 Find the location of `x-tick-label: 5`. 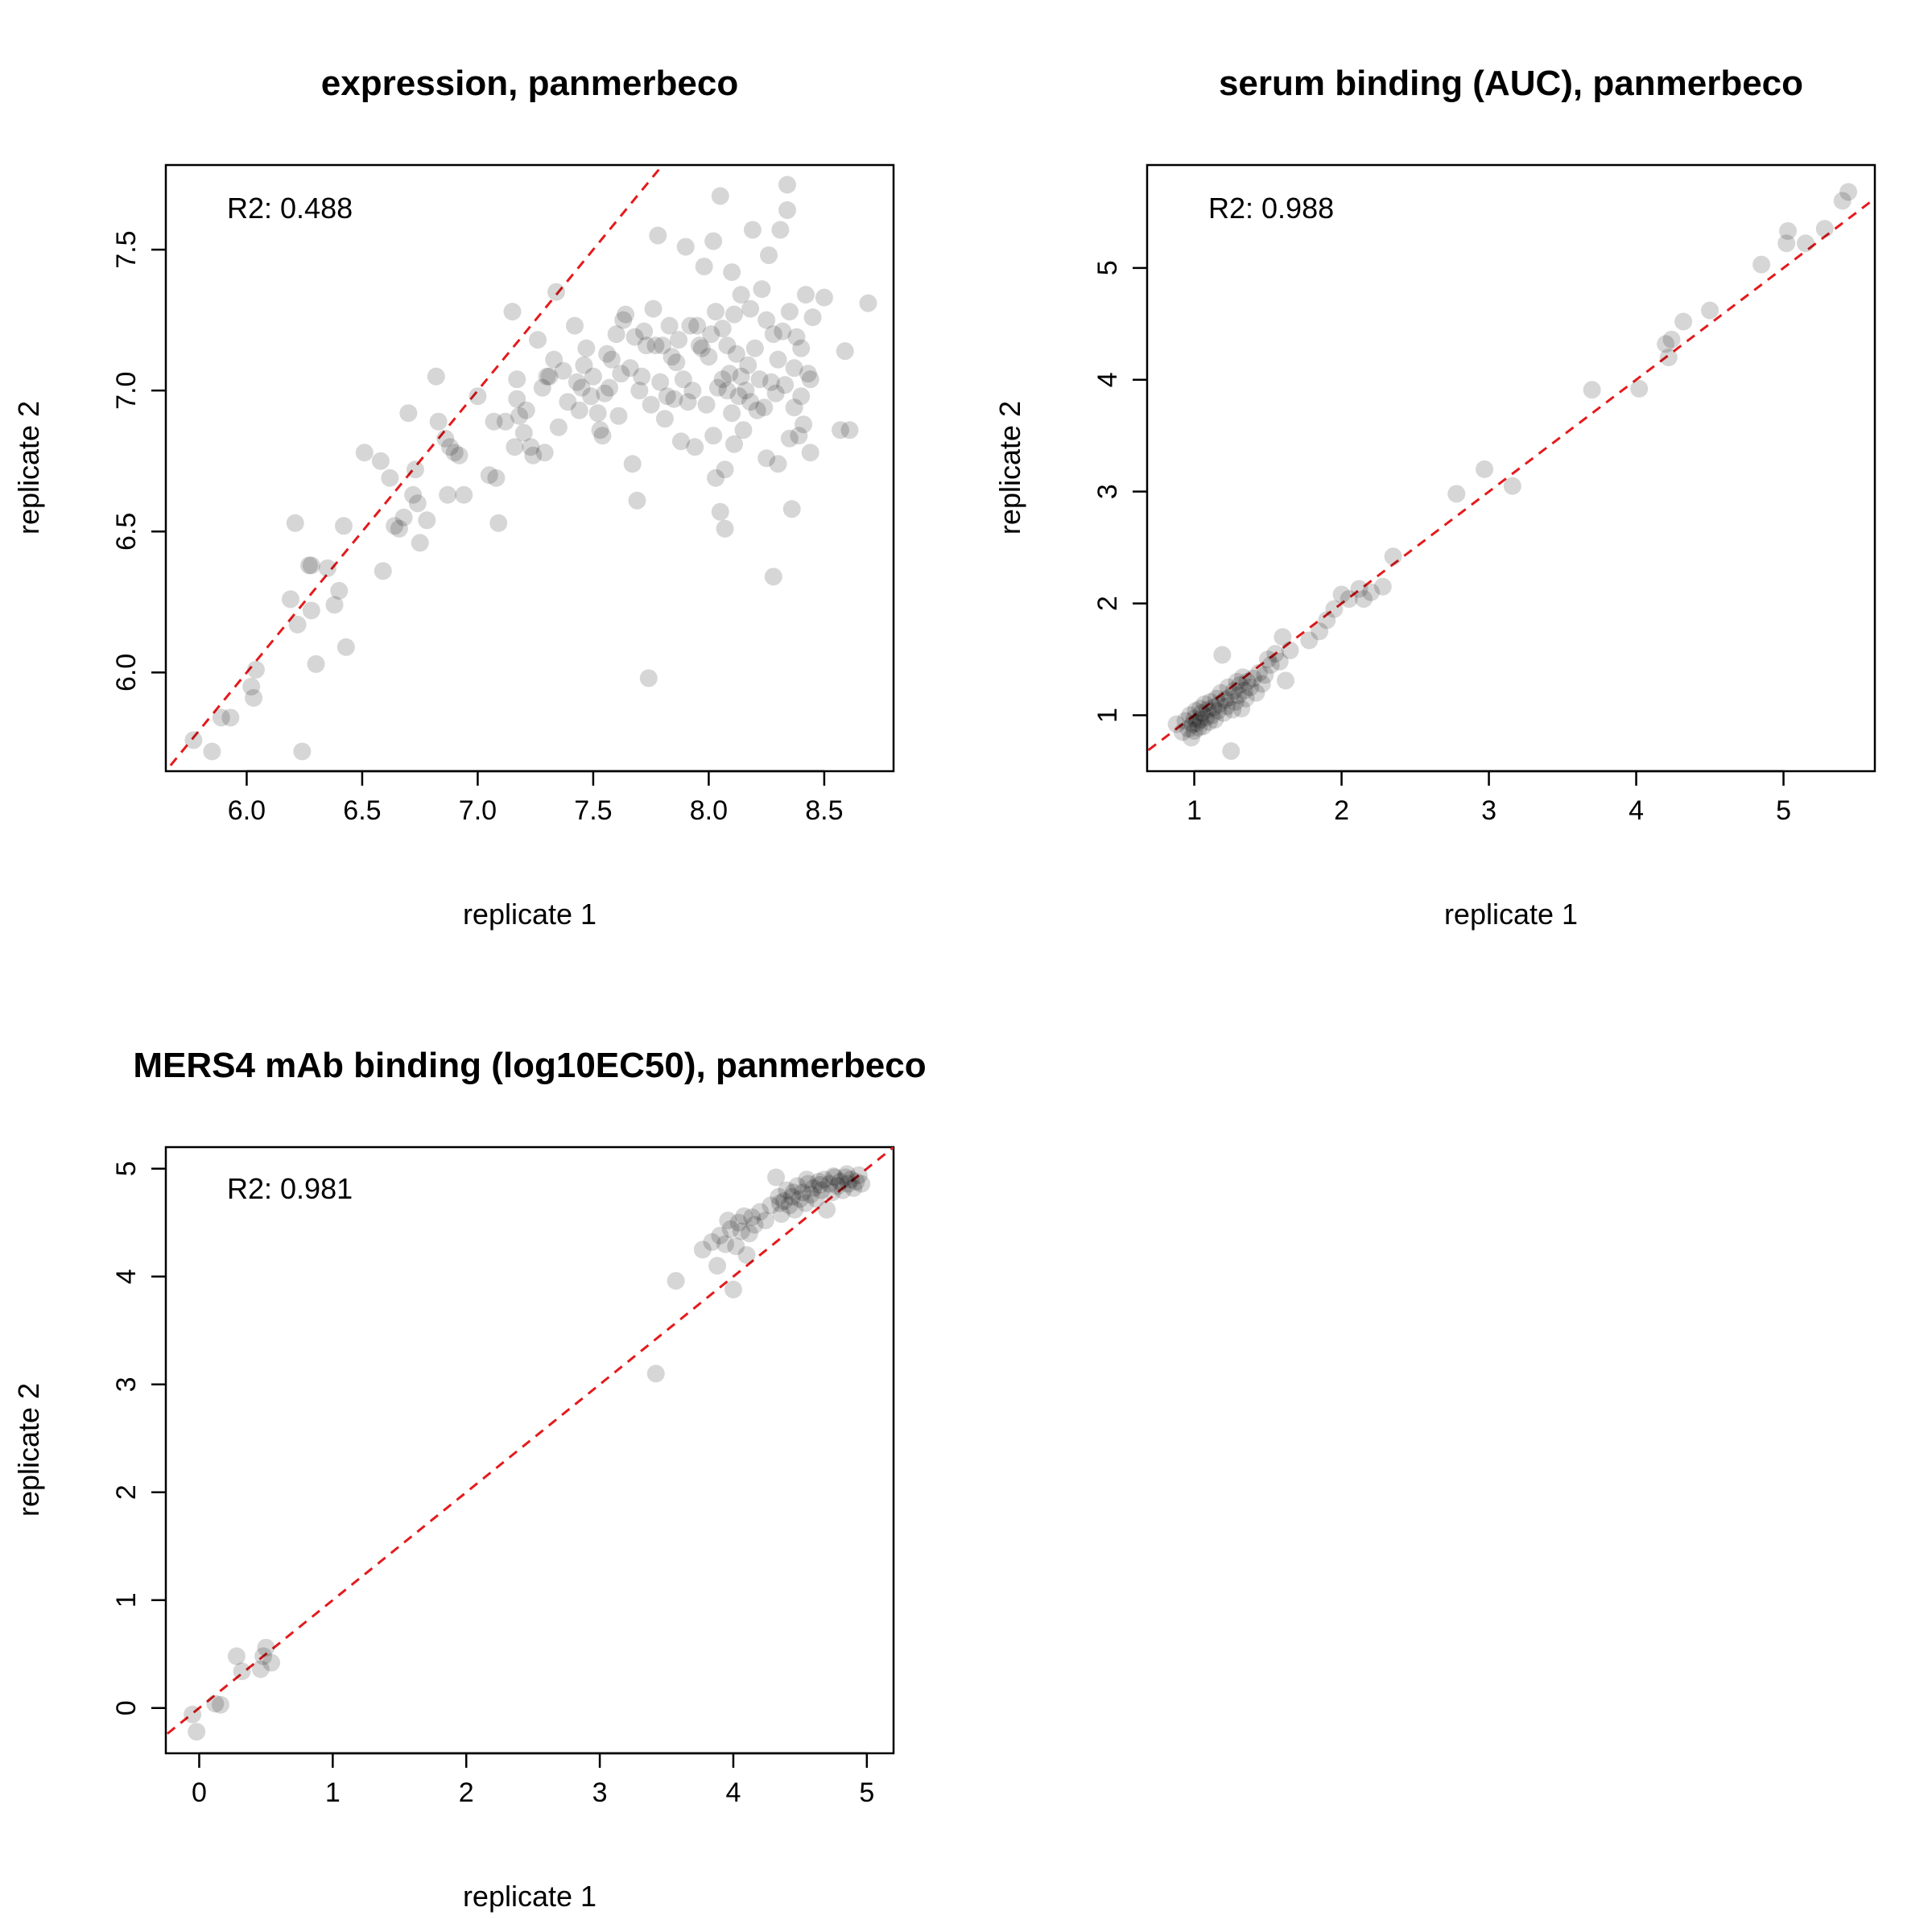

x-tick-label: 5 is located at coordinates (866, 1792).